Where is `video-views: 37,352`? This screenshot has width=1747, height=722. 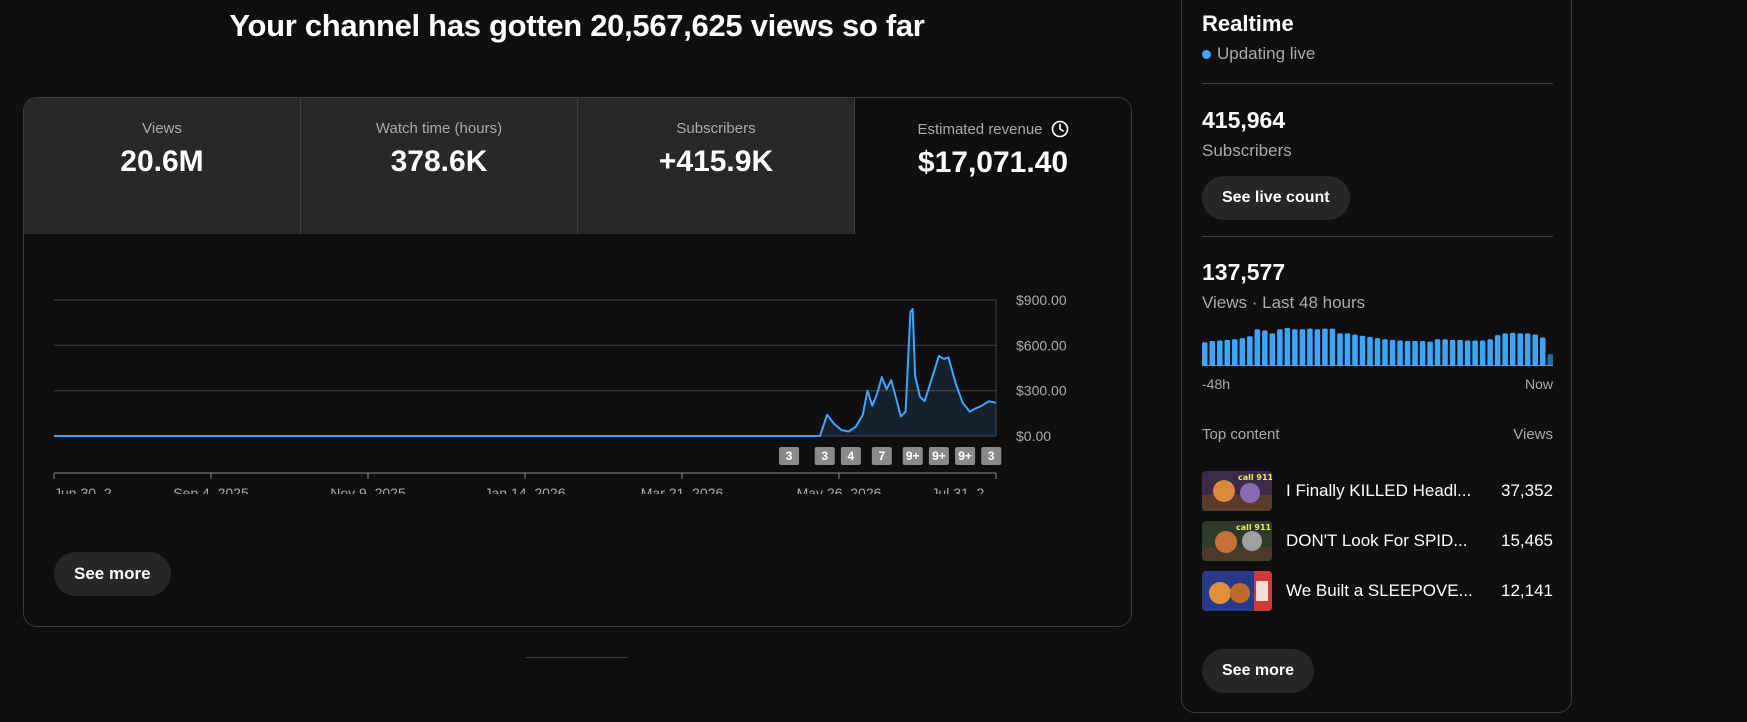
video-views: 37,352 is located at coordinates (1527, 490).